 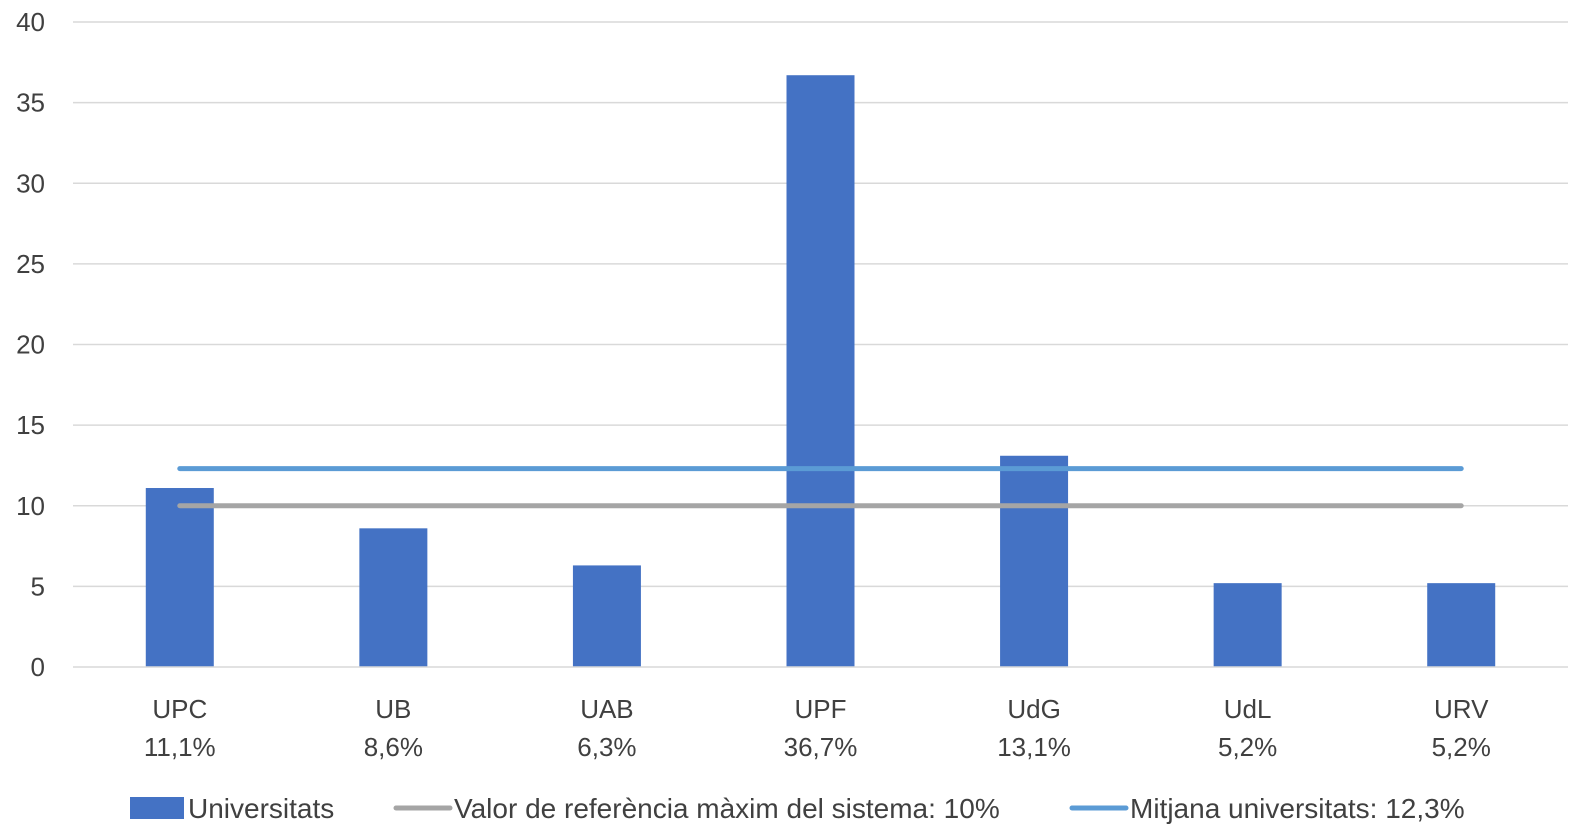 I want to click on y-tick-label: 25, so click(x=30, y=264).